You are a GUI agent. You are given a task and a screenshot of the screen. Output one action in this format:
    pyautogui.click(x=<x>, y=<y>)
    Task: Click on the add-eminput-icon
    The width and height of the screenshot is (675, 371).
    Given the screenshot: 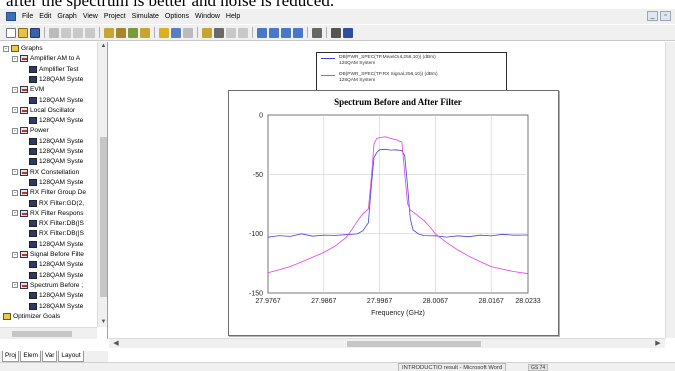 What is the action you would take?
    pyautogui.click(x=133, y=32)
    